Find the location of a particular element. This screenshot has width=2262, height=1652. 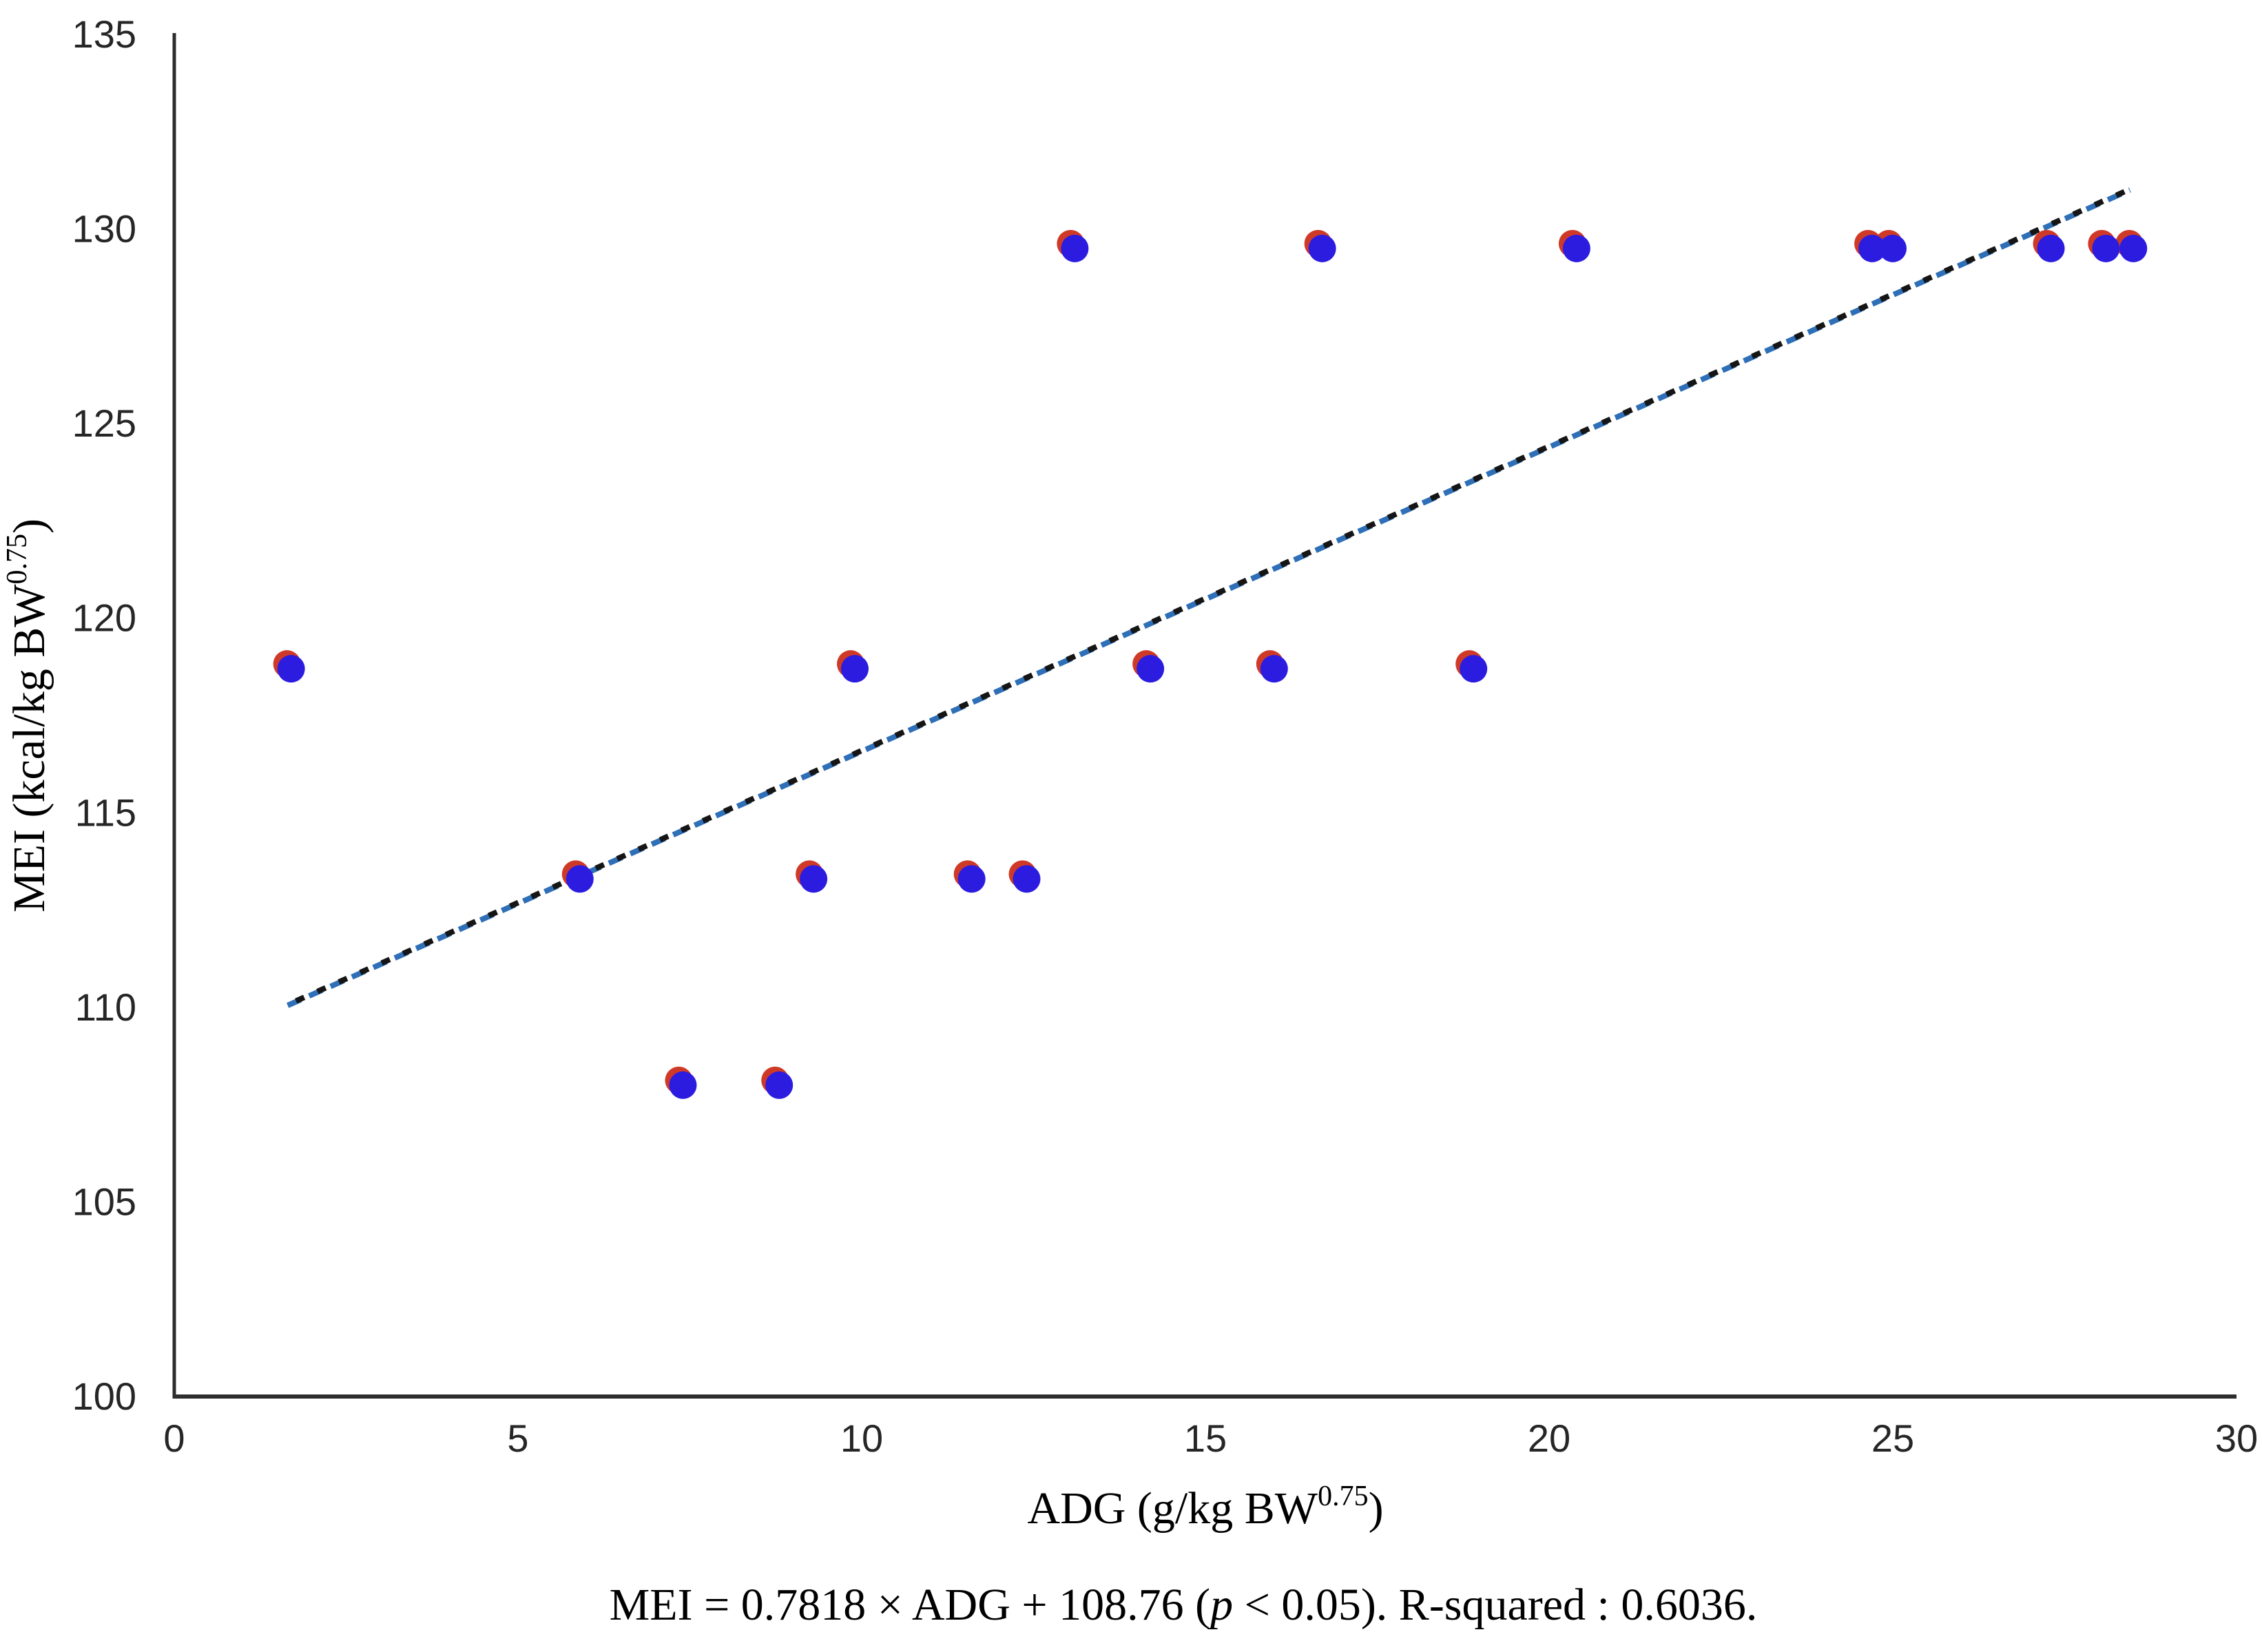

y-tick-label: 130 is located at coordinates (104, 229).